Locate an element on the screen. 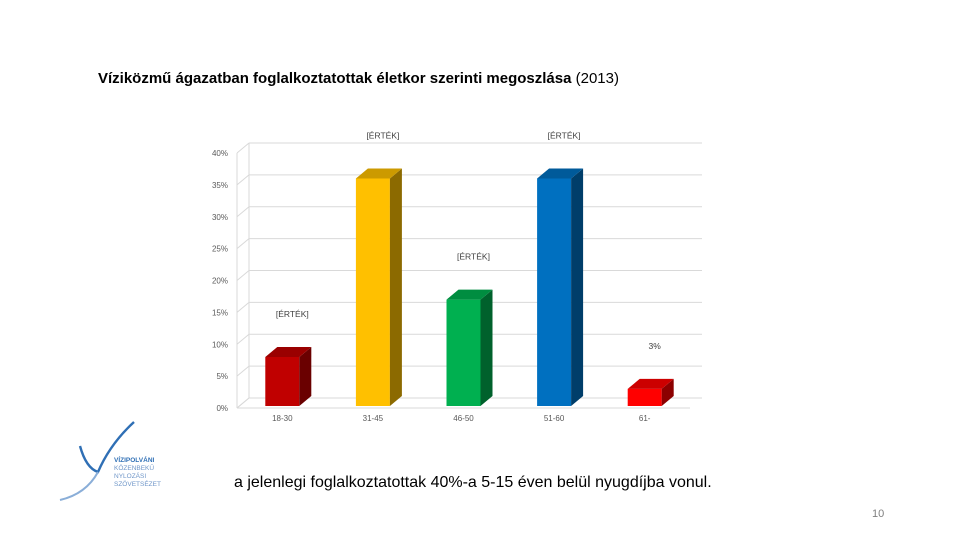 This screenshot has width=960, height=540. y-tick-label: 20% is located at coordinates (220, 281).